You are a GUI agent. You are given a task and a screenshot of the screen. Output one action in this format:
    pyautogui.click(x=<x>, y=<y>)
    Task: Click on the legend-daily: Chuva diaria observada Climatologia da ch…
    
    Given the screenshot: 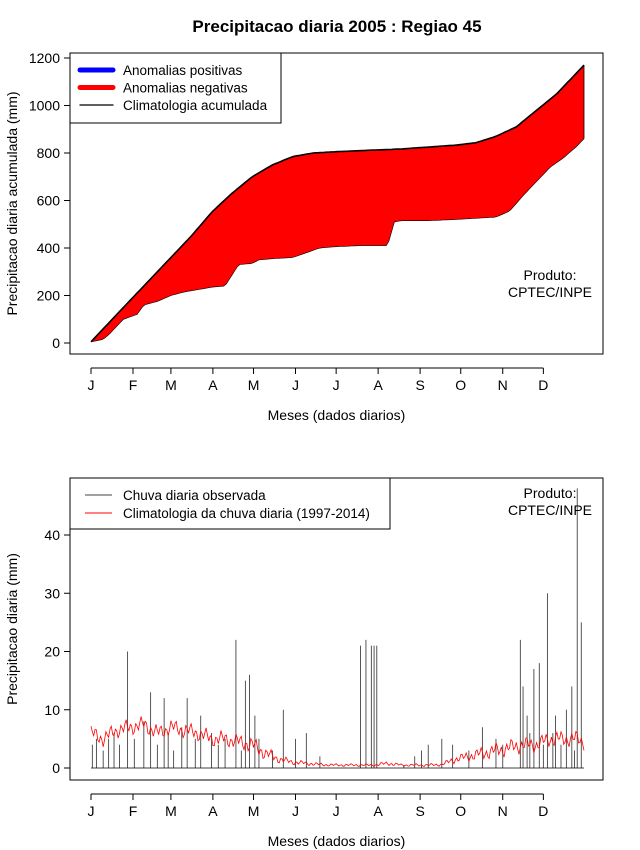 What is the action you would take?
    pyautogui.click(x=230, y=503)
    